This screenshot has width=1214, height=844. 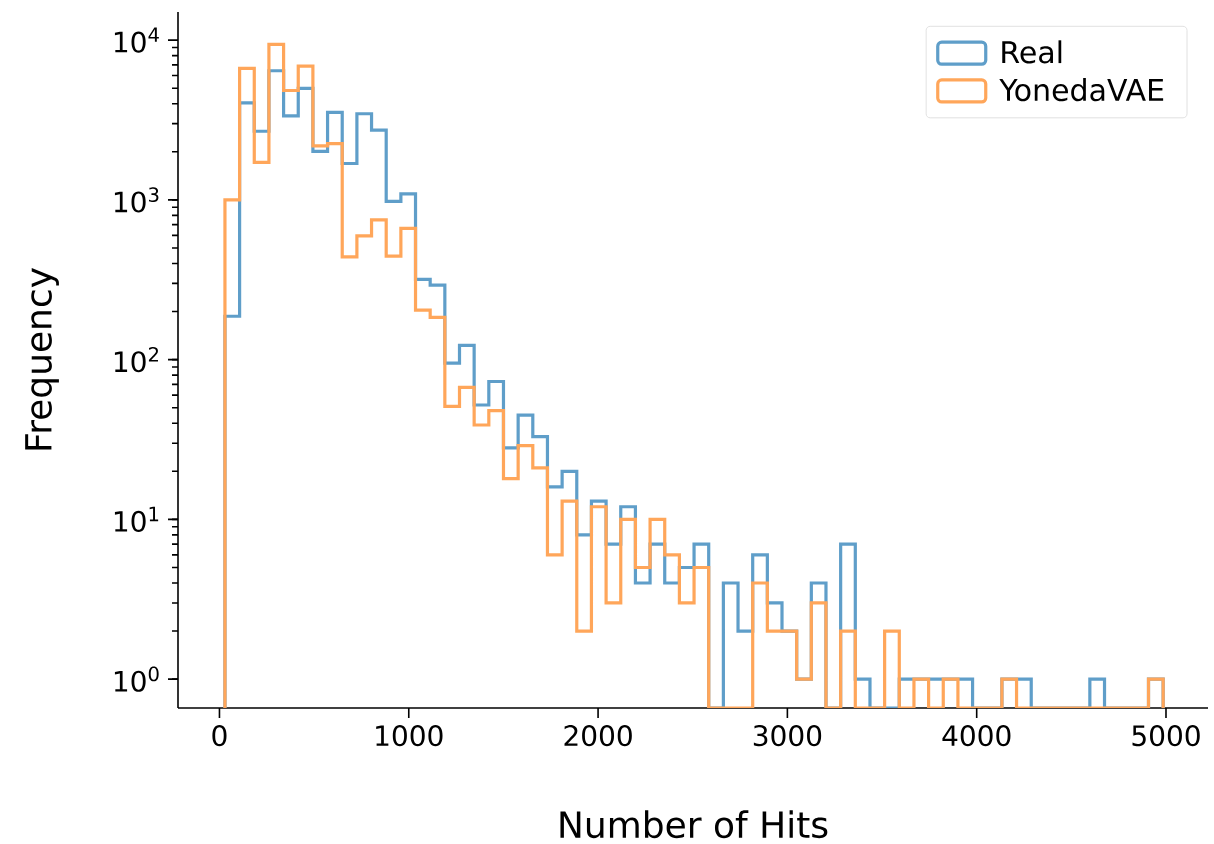 I want to click on y-tick-label: 10$^{3}$, so click(x=136, y=200).